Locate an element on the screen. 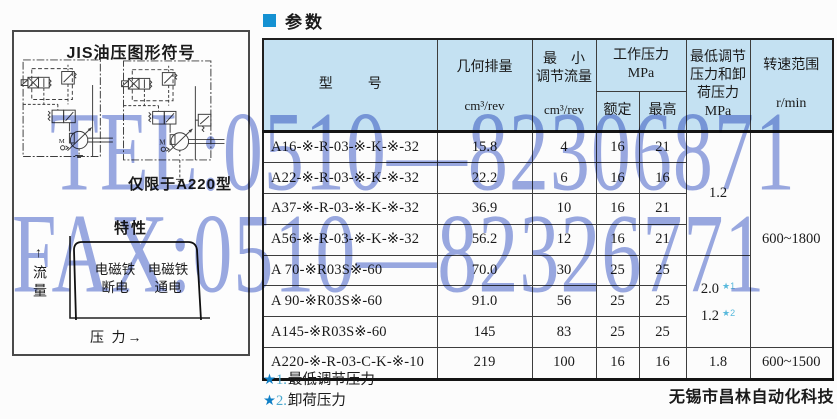 This screenshot has width=837, height=419. min-flow-cell: 100 is located at coordinates (564, 364).